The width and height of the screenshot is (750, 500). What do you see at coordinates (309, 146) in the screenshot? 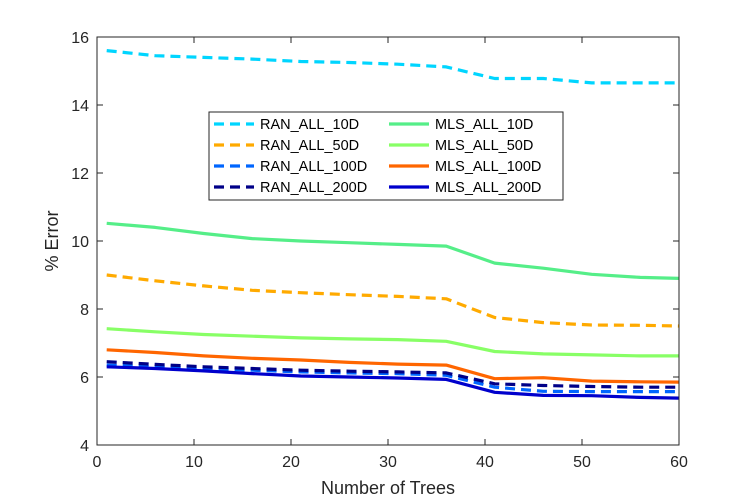
I see `legend-entry-label: RAN_ALL_50D` at bounding box center [309, 146].